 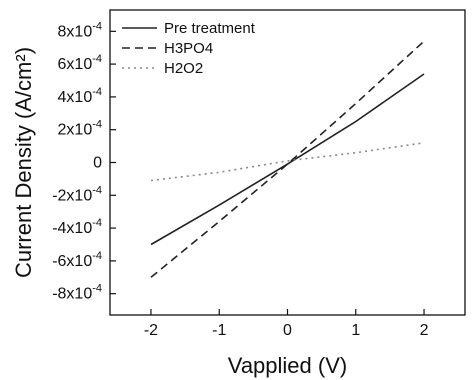 I want to click on x-axis-title: Vapplied (V), so click(x=287, y=365).